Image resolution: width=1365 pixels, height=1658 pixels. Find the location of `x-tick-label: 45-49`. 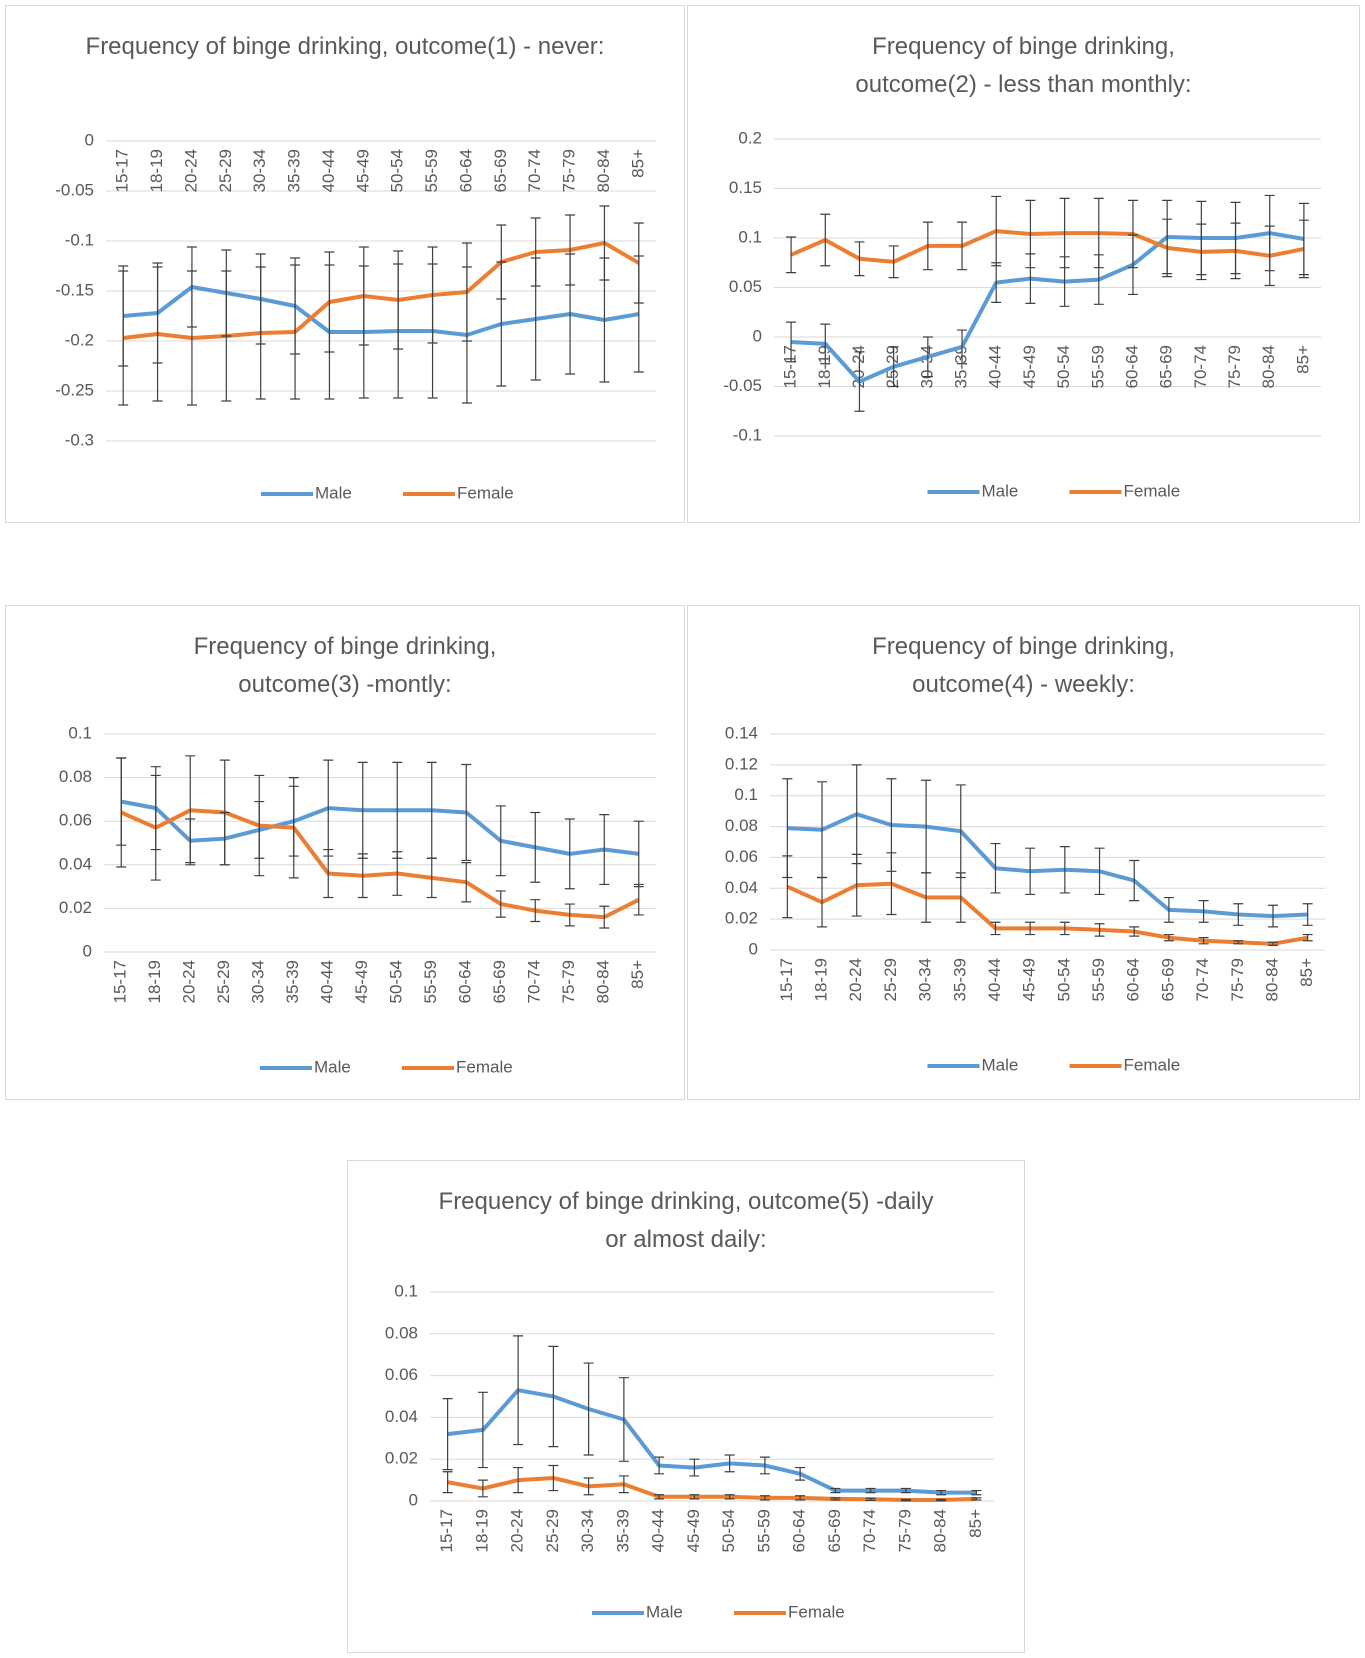

x-tick-label: 45-49 is located at coordinates (361, 981).